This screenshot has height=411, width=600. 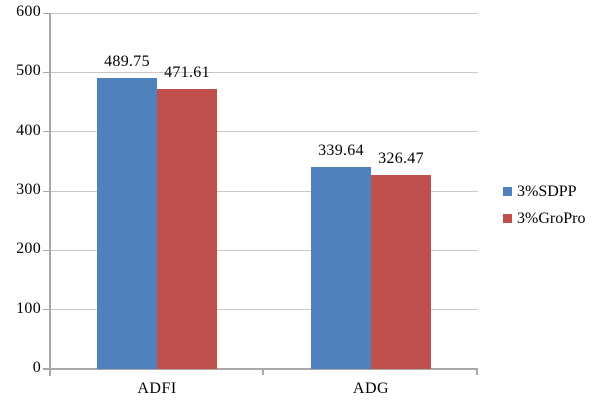 I want to click on legend-label: 3%SDPP, so click(x=547, y=191).